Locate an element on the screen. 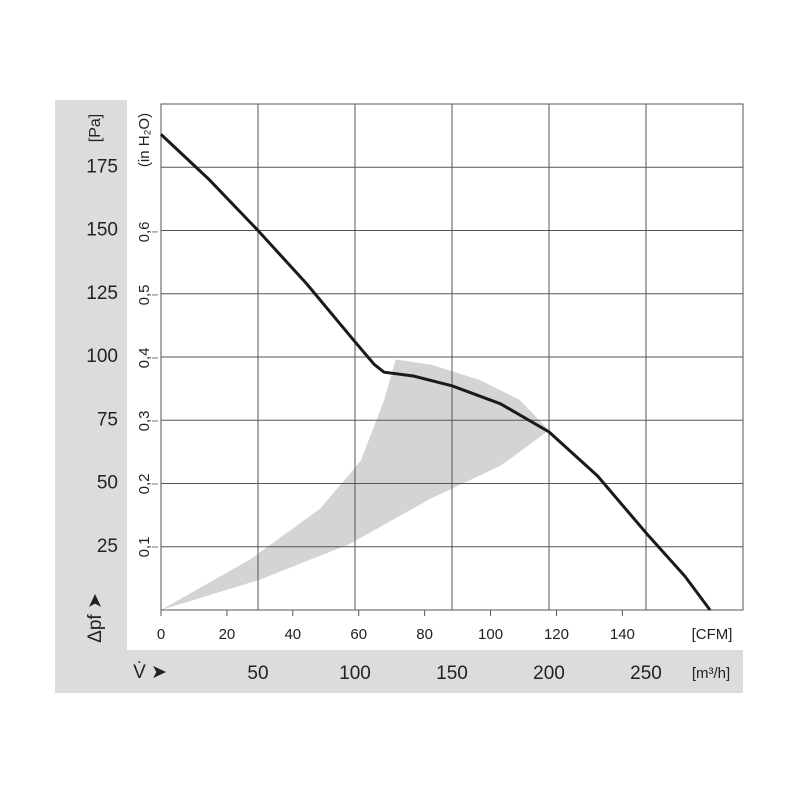 This screenshot has width=800, height=800. y2-tick-label: 0,5 is located at coordinates (144, 295).